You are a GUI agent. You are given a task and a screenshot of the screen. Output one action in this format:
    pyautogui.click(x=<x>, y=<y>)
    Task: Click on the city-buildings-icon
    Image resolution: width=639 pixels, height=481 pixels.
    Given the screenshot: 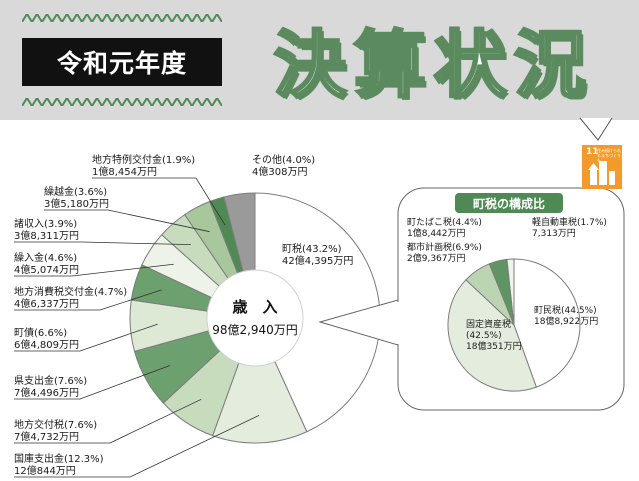 What is the action you would take?
    pyautogui.click(x=601, y=173)
    